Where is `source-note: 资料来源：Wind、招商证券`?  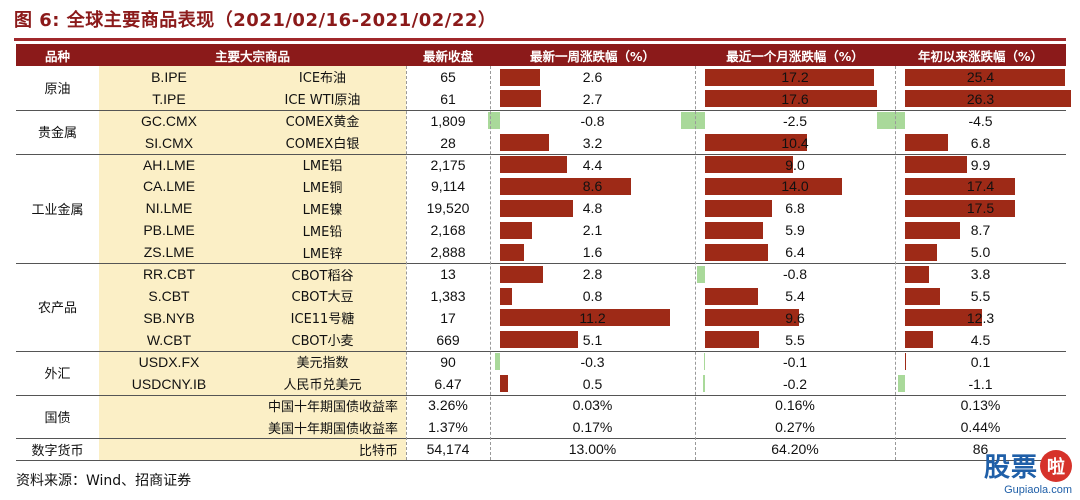 source-note: 资料来源：Wind、招商证券 is located at coordinates (104, 481).